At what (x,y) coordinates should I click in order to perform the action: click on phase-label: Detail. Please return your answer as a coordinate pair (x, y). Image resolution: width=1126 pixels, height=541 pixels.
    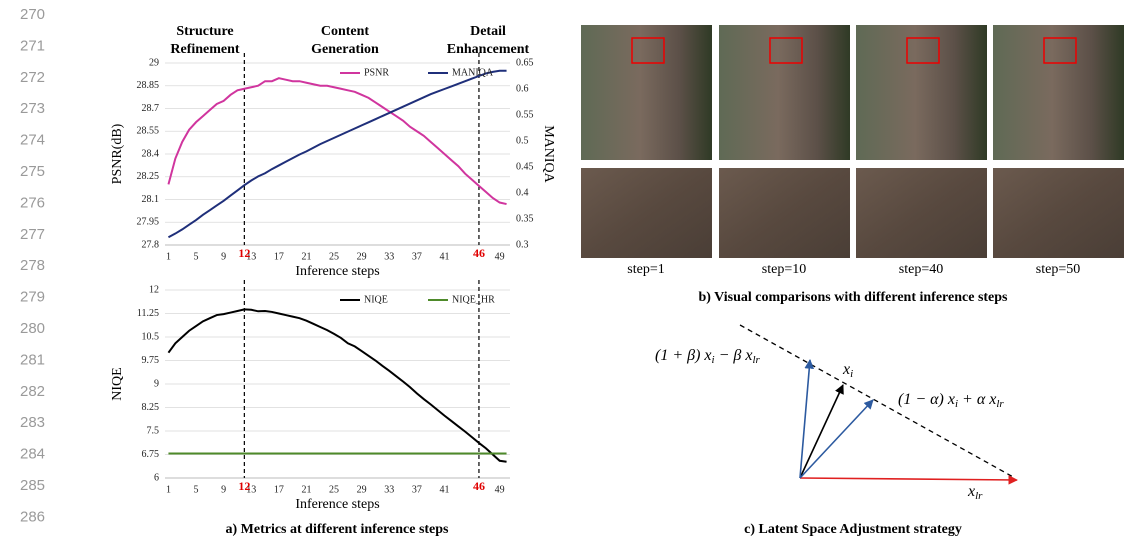
    Looking at the image, I should click on (488, 31).